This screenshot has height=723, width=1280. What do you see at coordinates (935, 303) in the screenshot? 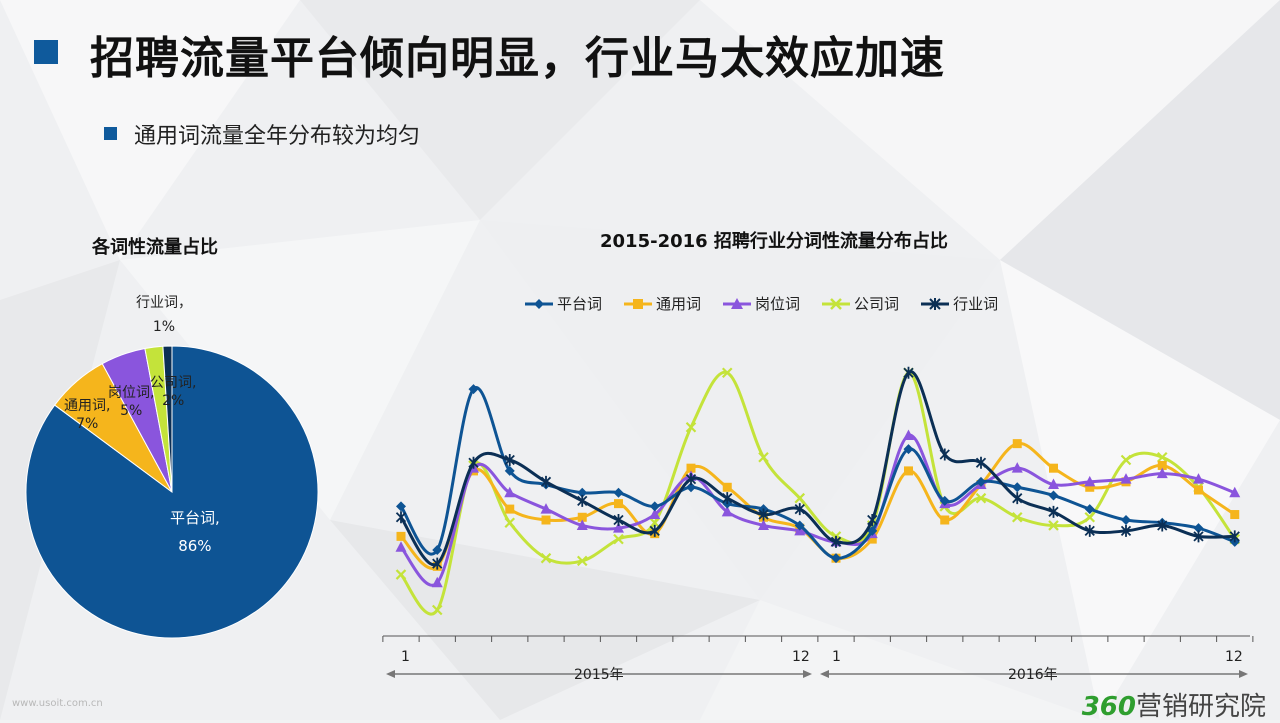
I see `legend-marker-star-icon` at bounding box center [935, 303].